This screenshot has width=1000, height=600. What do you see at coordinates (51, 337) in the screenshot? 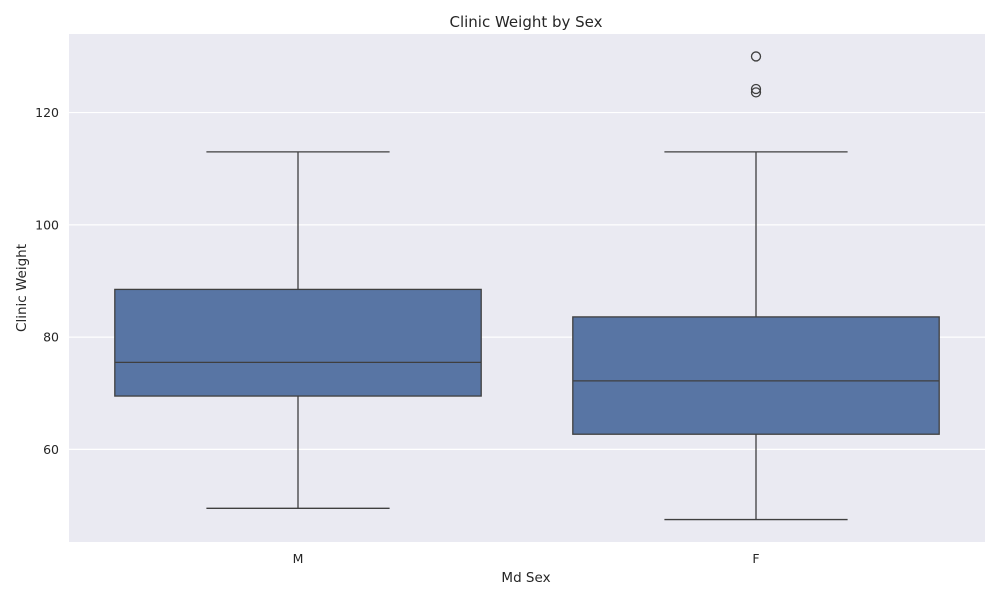
I see `y-tick-label: 80` at bounding box center [51, 337].